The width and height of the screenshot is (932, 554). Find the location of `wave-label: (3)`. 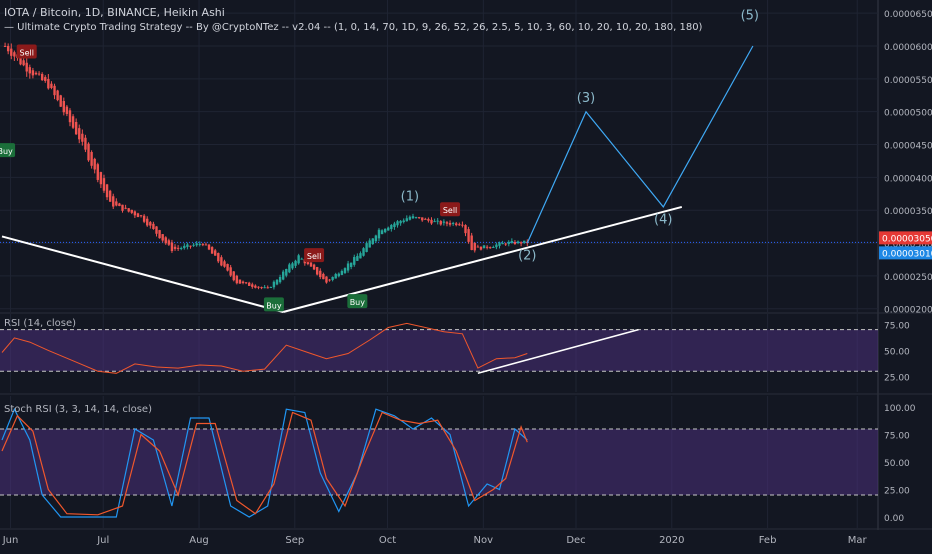

wave-label: (3) is located at coordinates (586, 98).